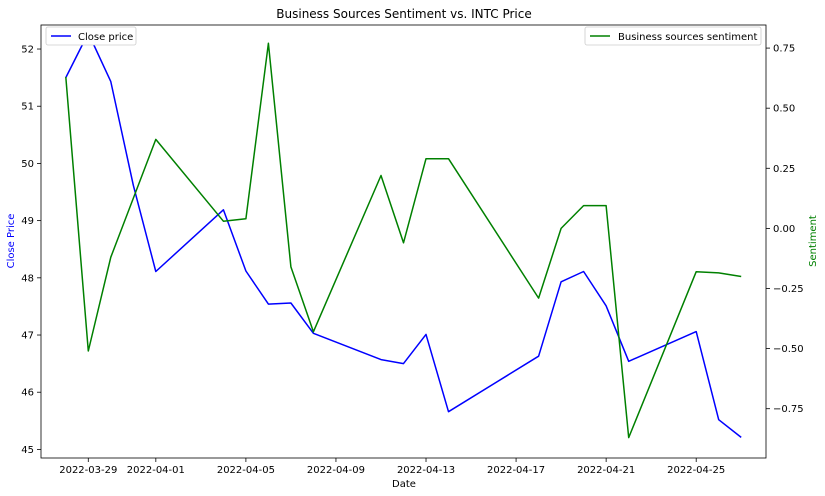 This screenshot has height=496, width=825. I want to click on x-tick-label: 2022-04-25, so click(696, 470).